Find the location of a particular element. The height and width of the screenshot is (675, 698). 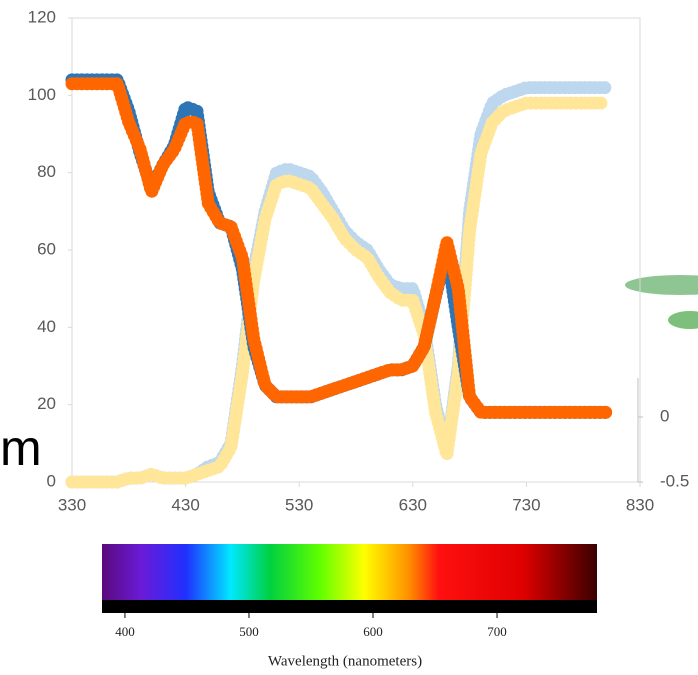

fragment-text: m is located at coordinates (21, 448).